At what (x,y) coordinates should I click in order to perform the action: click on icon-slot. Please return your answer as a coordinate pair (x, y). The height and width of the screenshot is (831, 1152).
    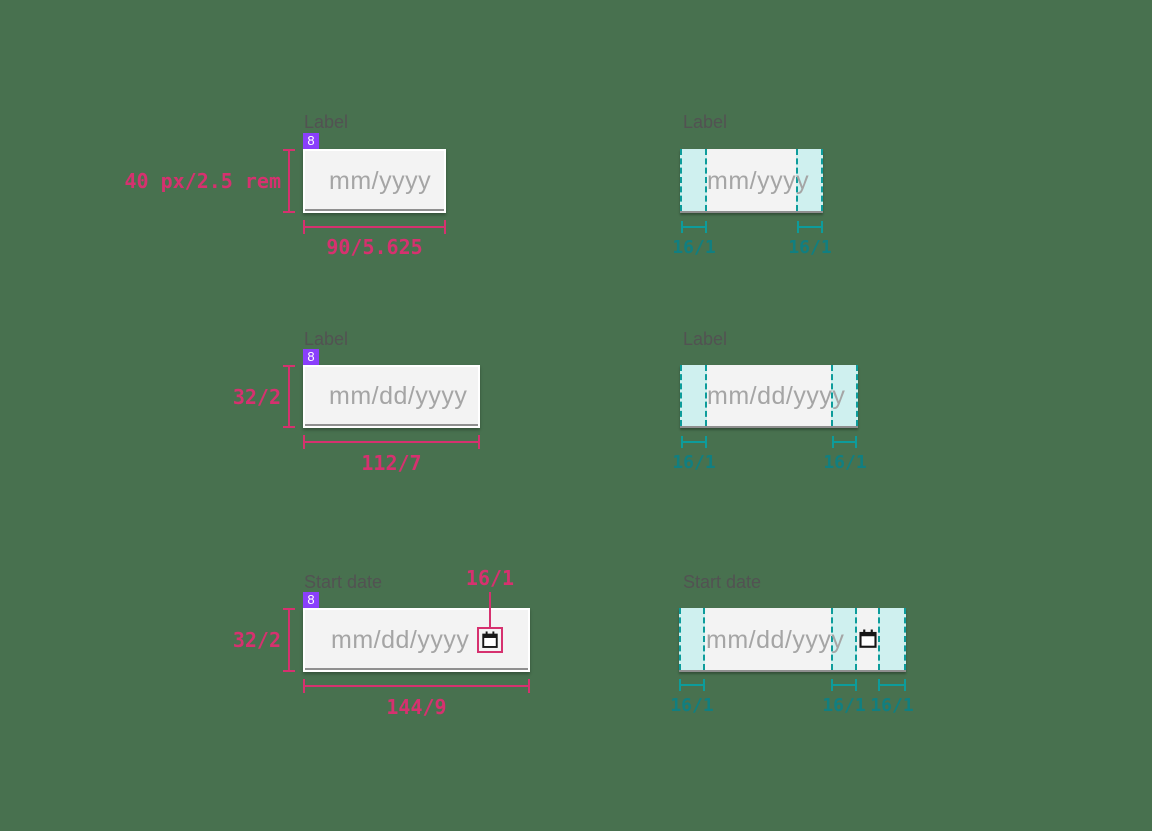
    Looking at the image, I should click on (867, 639).